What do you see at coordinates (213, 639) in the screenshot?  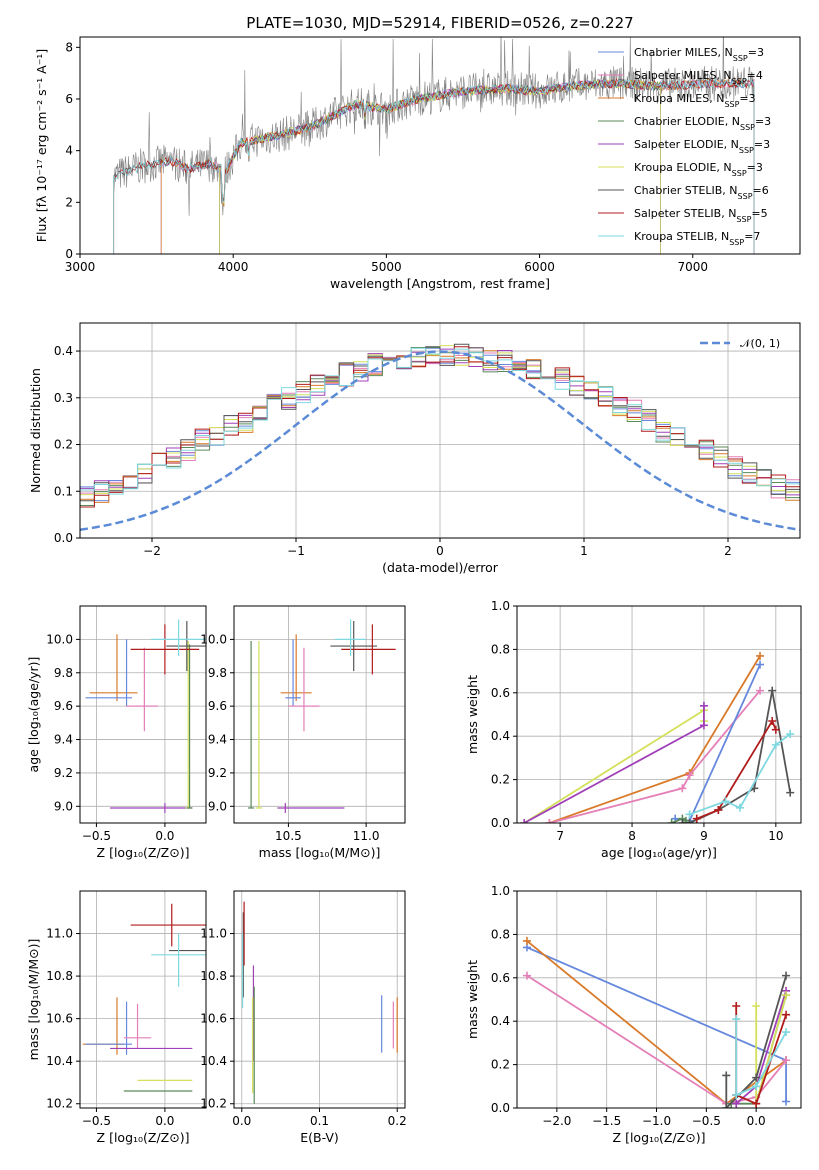 I see `y-tick-label: 10.0` at bounding box center [213, 639].